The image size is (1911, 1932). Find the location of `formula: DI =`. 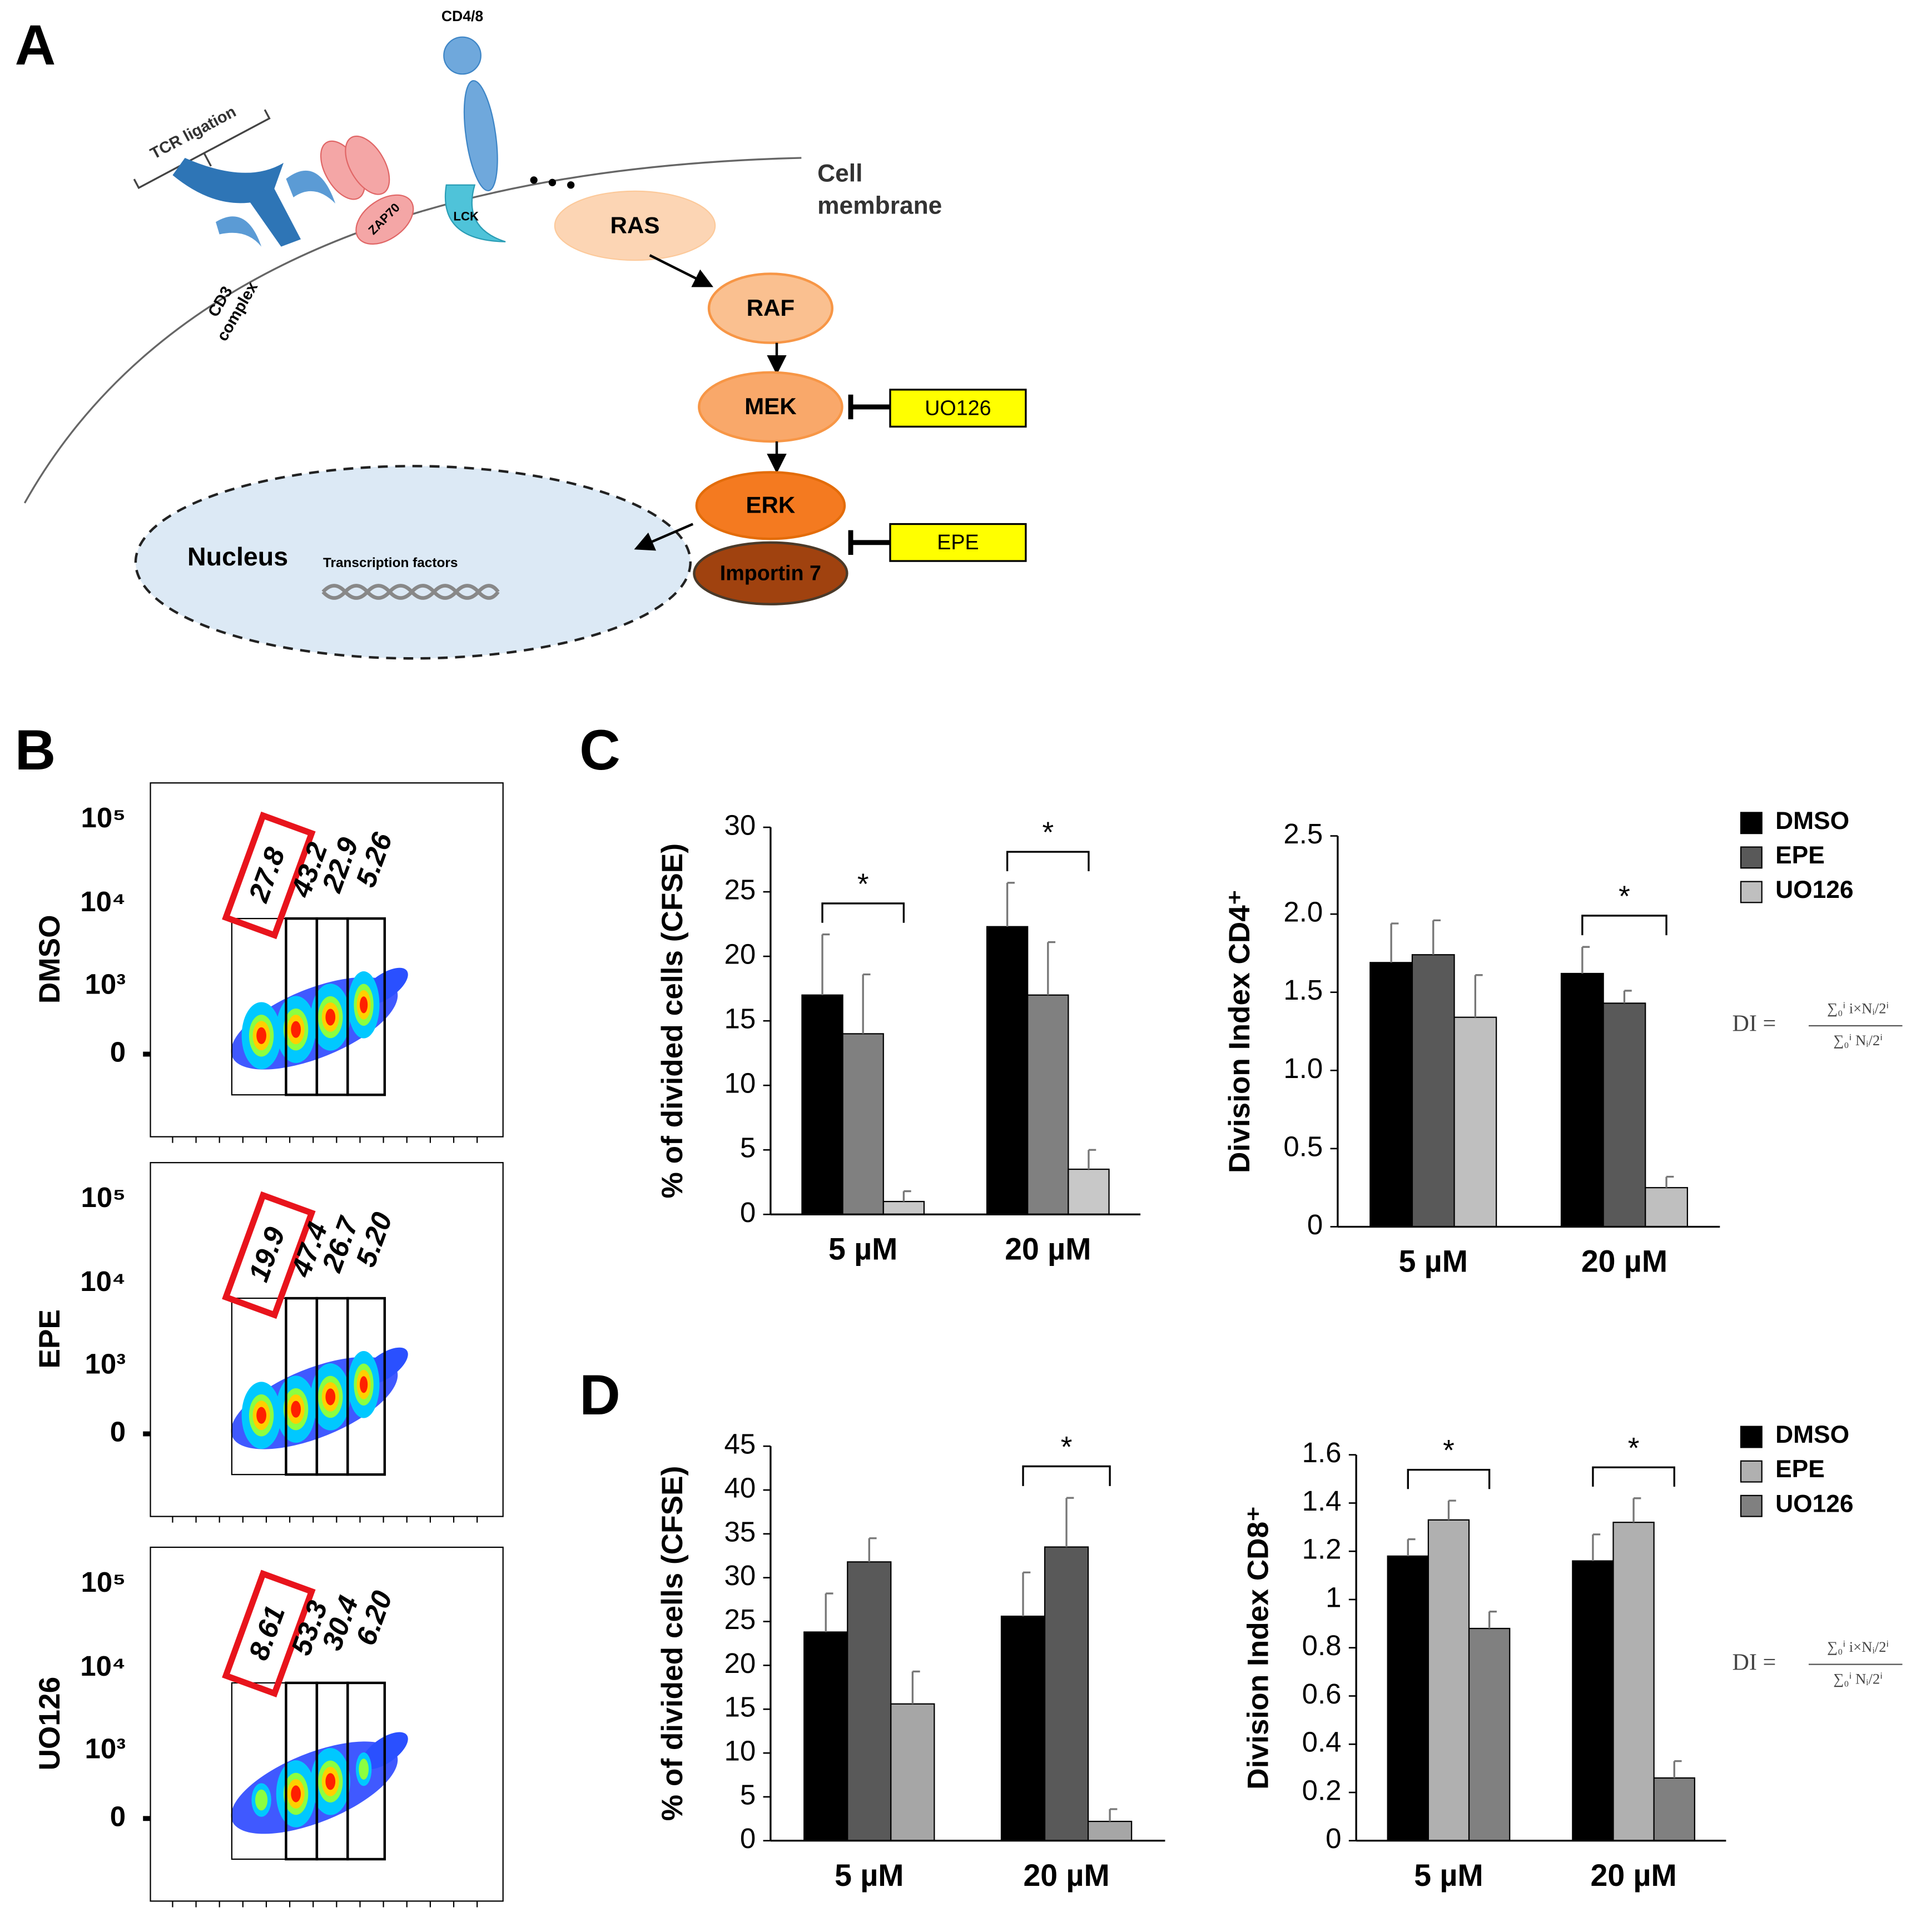

formula: DI = is located at coordinates (1754, 1662).